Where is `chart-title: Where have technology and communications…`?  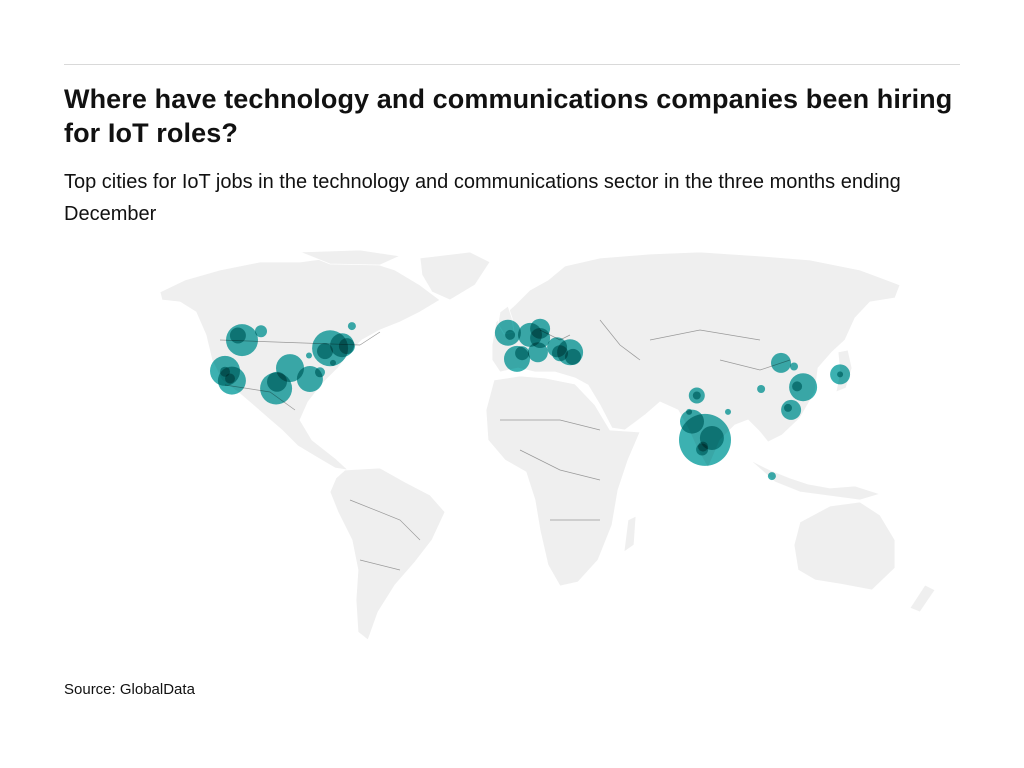 chart-title: Where have technology and communications… is located at coordinates (508, 116).